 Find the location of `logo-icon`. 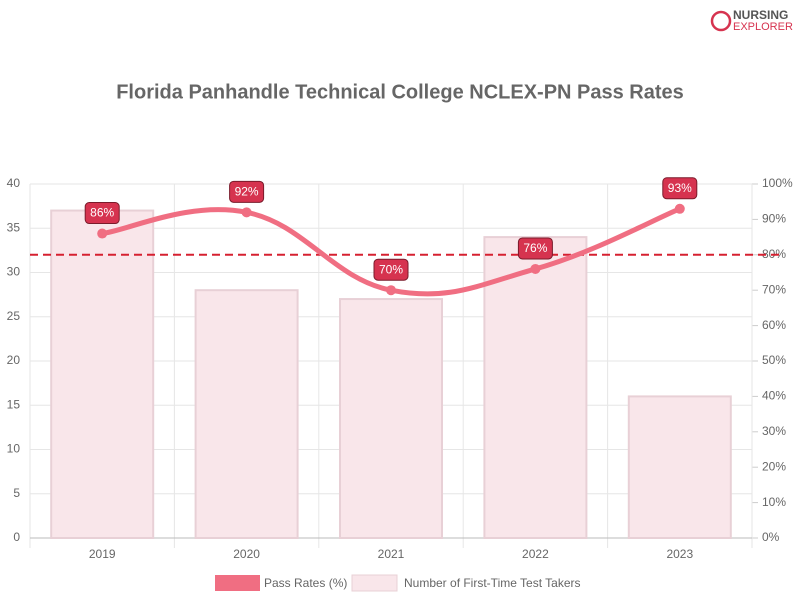

logo-icon is located at coordinates (721, 21).